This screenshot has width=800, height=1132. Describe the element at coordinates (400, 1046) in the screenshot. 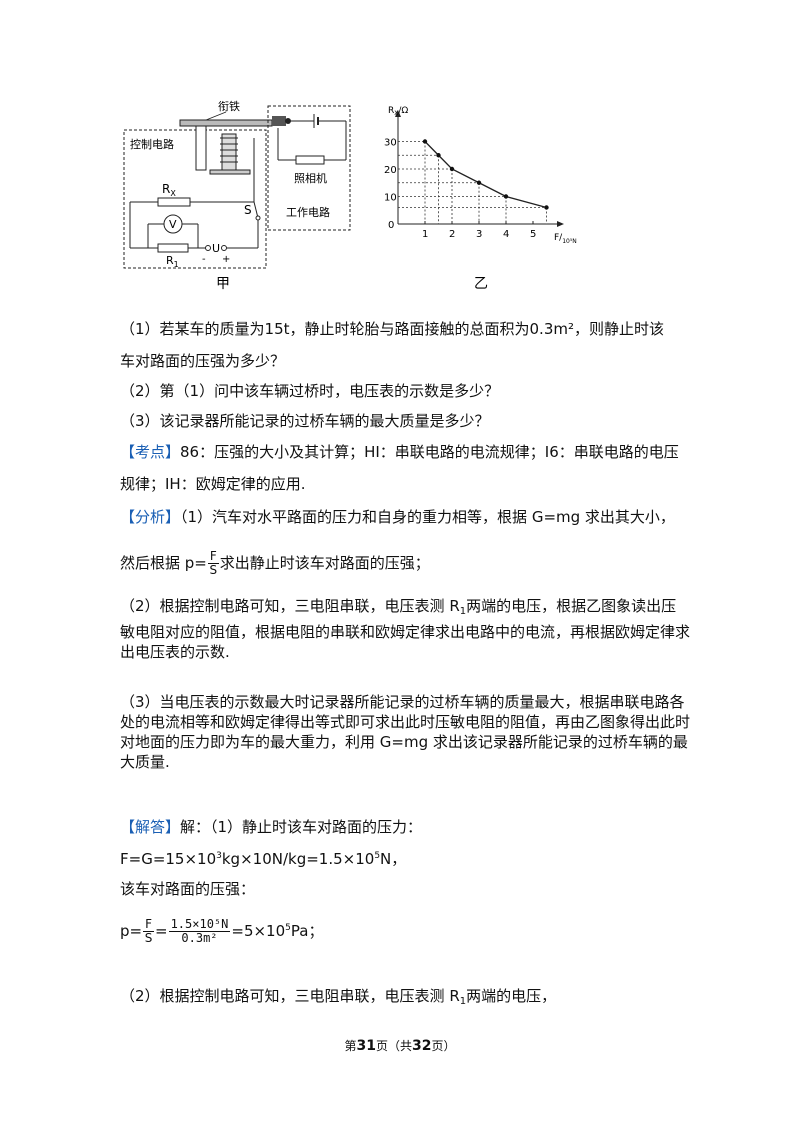

I see `page-footer: 第31页（共32页）` at that location.